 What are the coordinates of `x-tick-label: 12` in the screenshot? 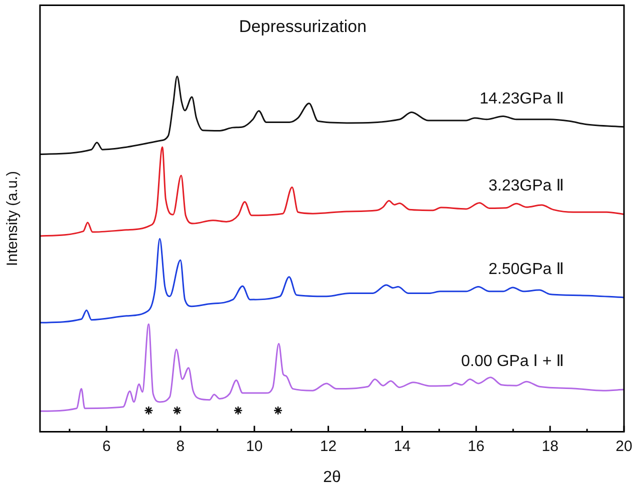 It's located at (328, 446).